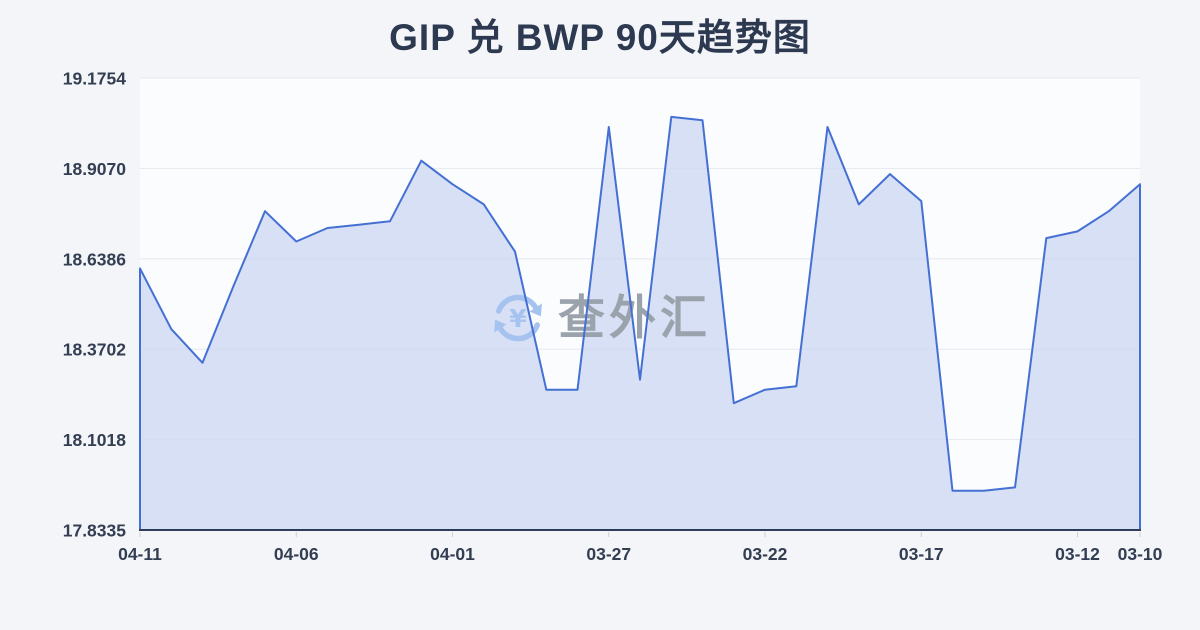 Image resolution: width=1200 pixels, height=630 pixels. Describe the element at coordinates (765, 554) in the screenshot. I see `x-axis-tick-label: 03-22` at that location.